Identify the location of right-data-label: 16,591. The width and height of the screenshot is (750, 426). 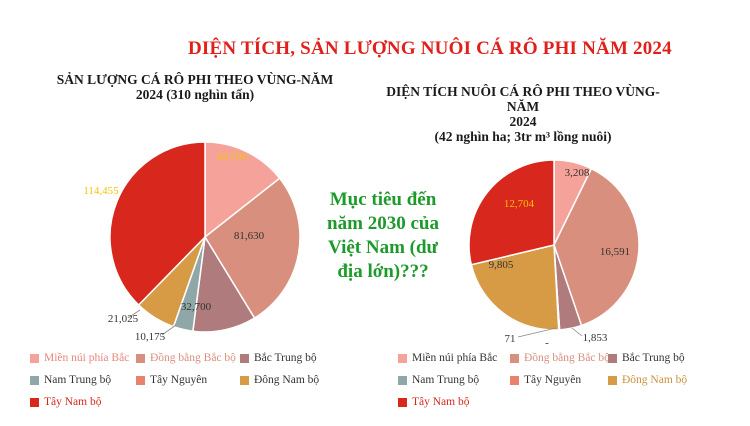
(615, 252).